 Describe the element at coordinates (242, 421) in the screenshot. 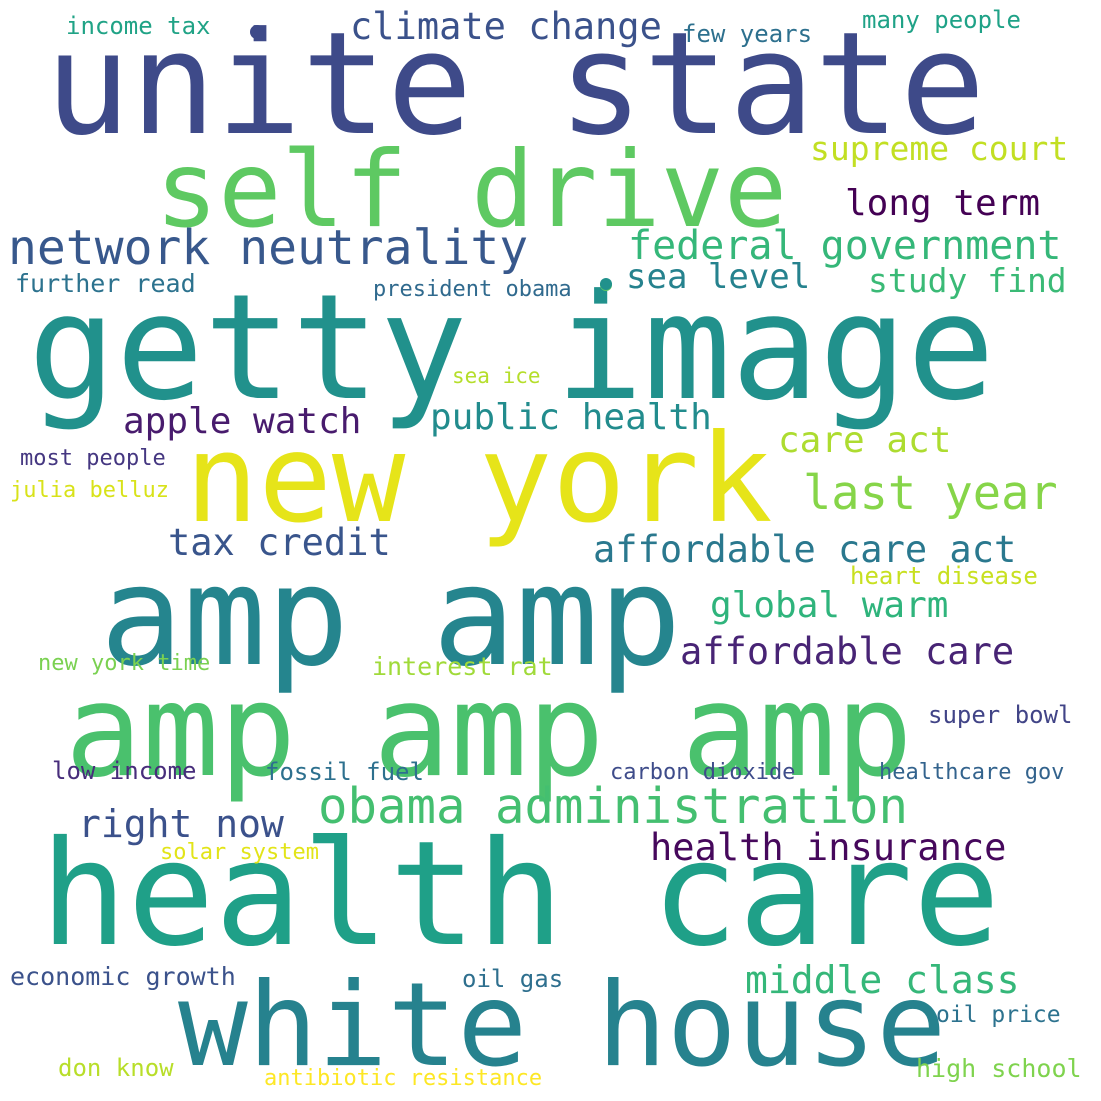

I see `word: apple watch` at that location.